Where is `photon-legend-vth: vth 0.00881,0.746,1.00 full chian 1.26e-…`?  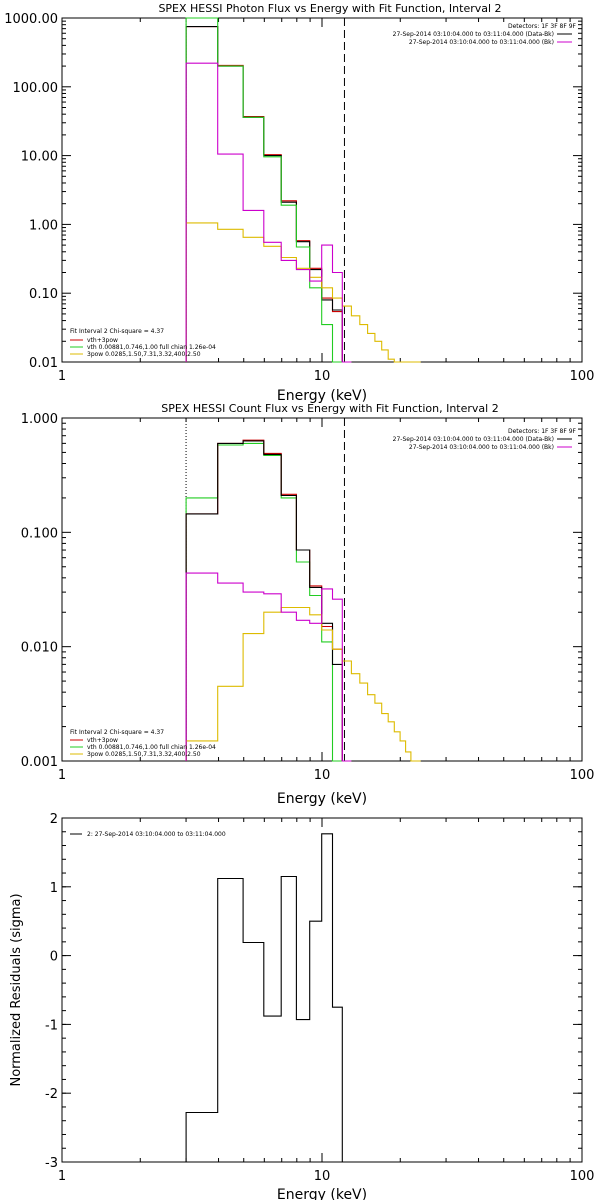 photon-legend-vth: vth 0.00881,0.746,1.00 full chian 1.26e-… is located at coordinates (151, 347).